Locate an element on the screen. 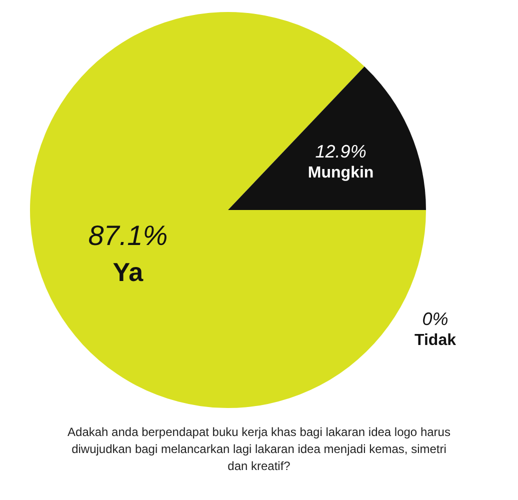  category-label: Tidak is located at coordinates (435, 340).